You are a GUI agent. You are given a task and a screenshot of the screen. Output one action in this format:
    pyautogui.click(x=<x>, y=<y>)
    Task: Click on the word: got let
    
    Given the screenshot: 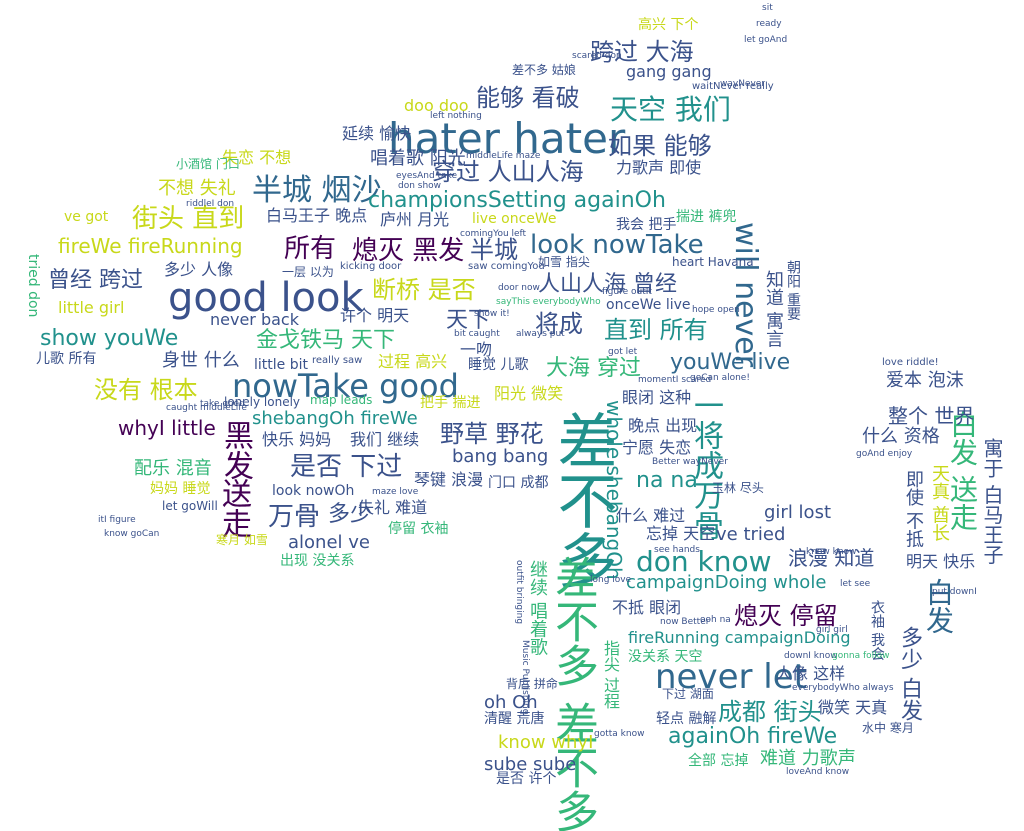 What is the action you would take?
    pyautogui.click(x=623, y=352)
    